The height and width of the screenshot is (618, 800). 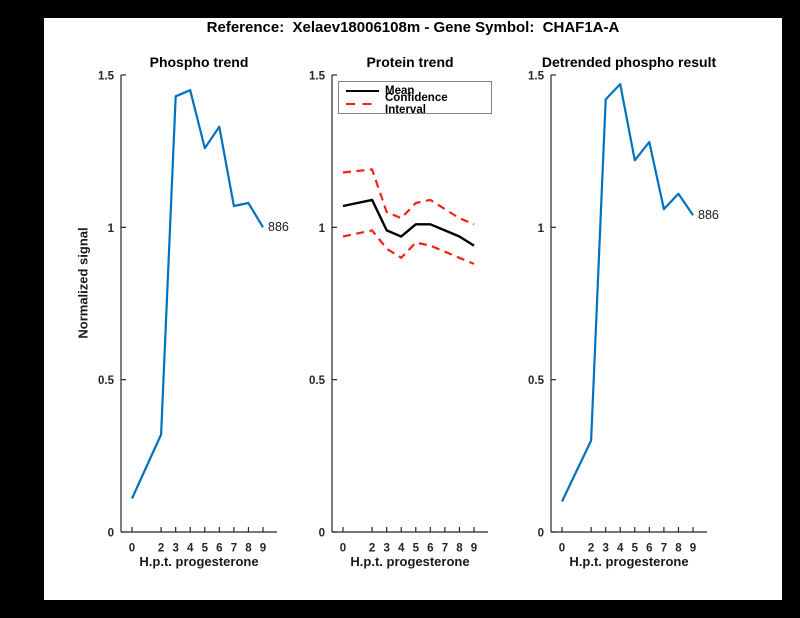 What do you see at coordinates (199, 62) in the screenshot?
I see `chart-title-phospho-trend: Phospho trend` at bounding box center [199, 62].